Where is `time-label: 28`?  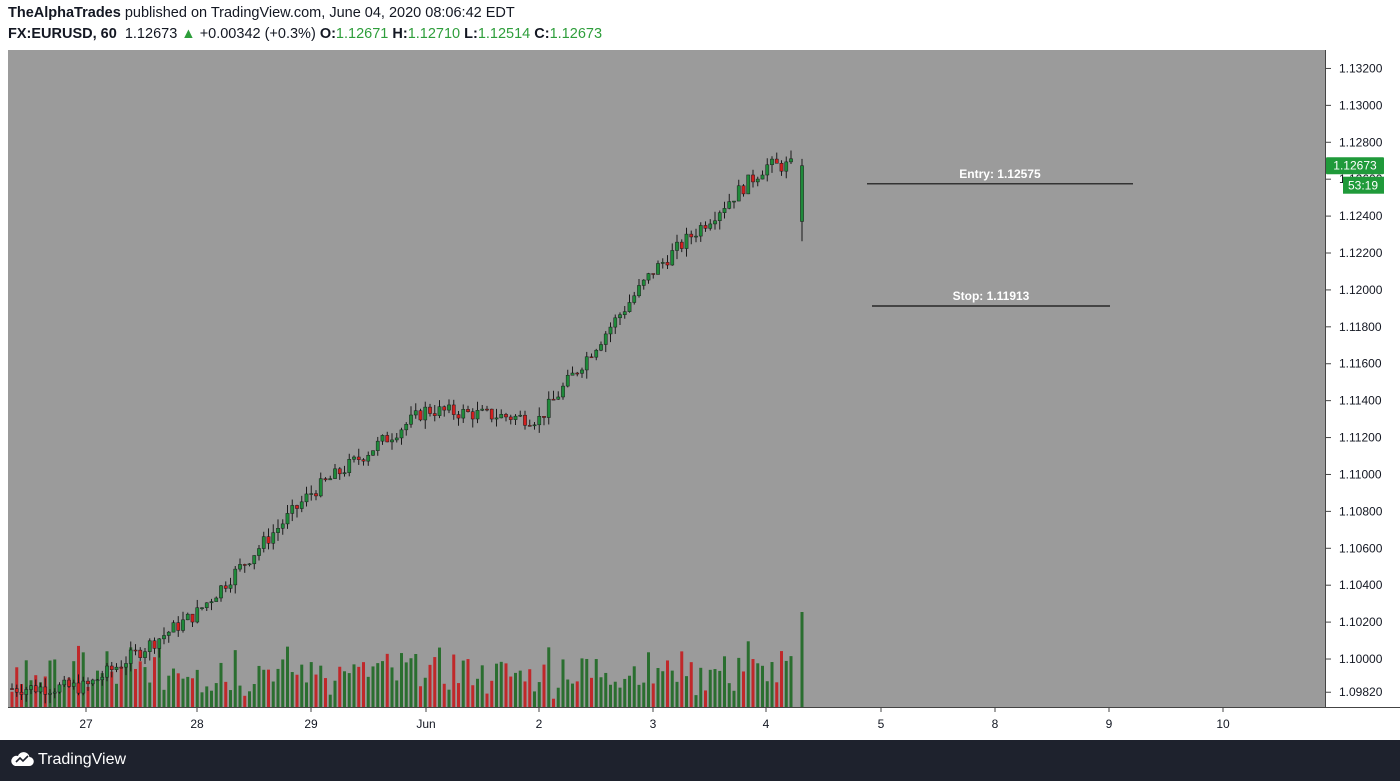 time-label: 28 is located at coordinates (197, 724).